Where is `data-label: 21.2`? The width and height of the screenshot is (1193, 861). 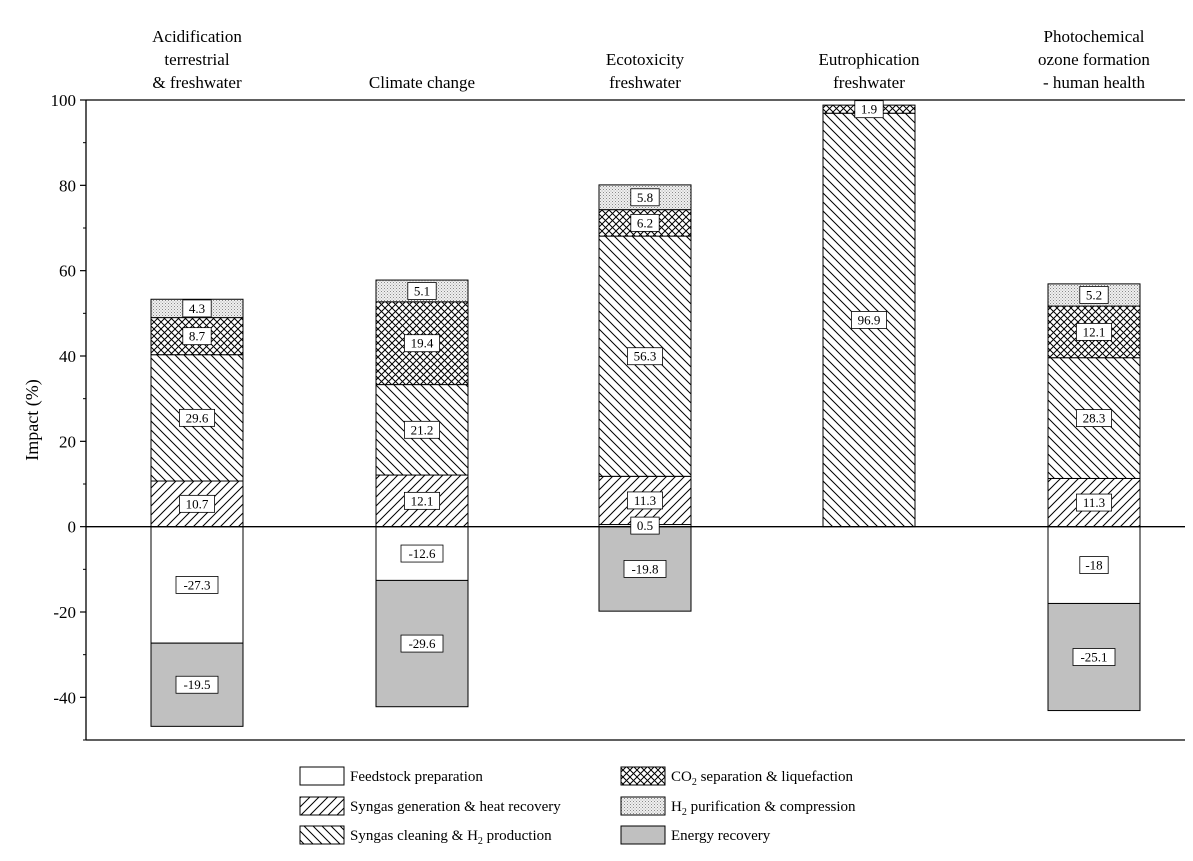
data-label: 21.2 is located at coordinates (421, 429).